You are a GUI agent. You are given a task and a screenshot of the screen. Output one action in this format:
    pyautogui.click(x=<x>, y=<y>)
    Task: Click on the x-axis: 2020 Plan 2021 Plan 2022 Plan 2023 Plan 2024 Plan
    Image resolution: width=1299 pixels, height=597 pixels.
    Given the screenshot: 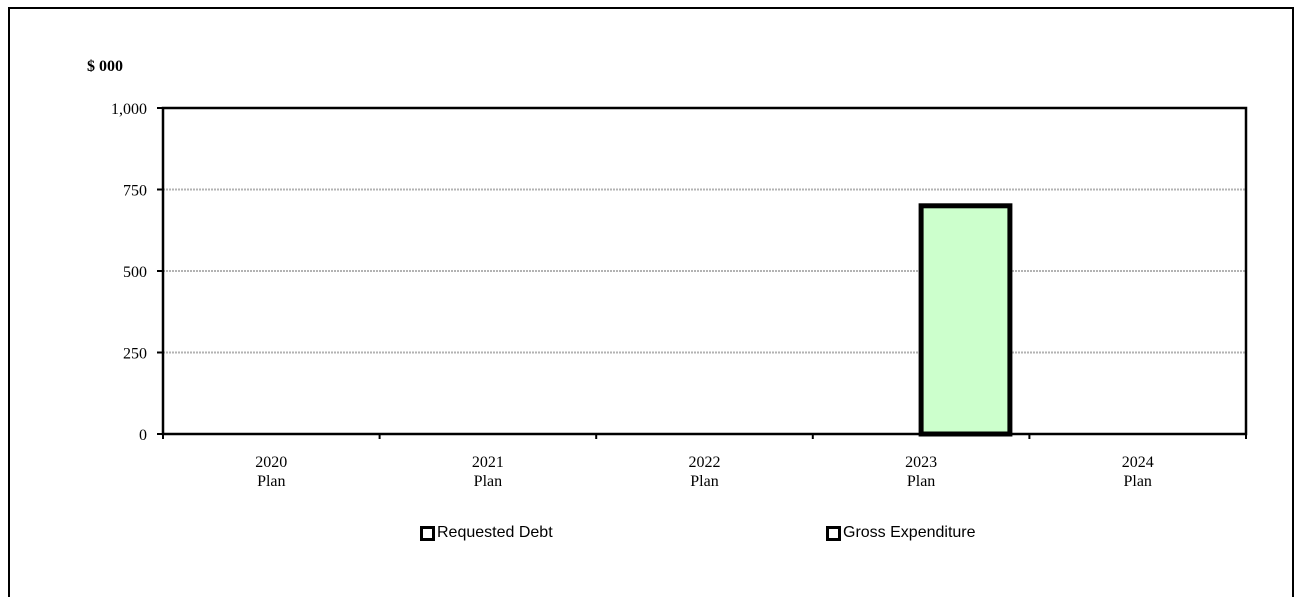 What is the action you would take?
    pyautogui.click(x=704, y=462)
    